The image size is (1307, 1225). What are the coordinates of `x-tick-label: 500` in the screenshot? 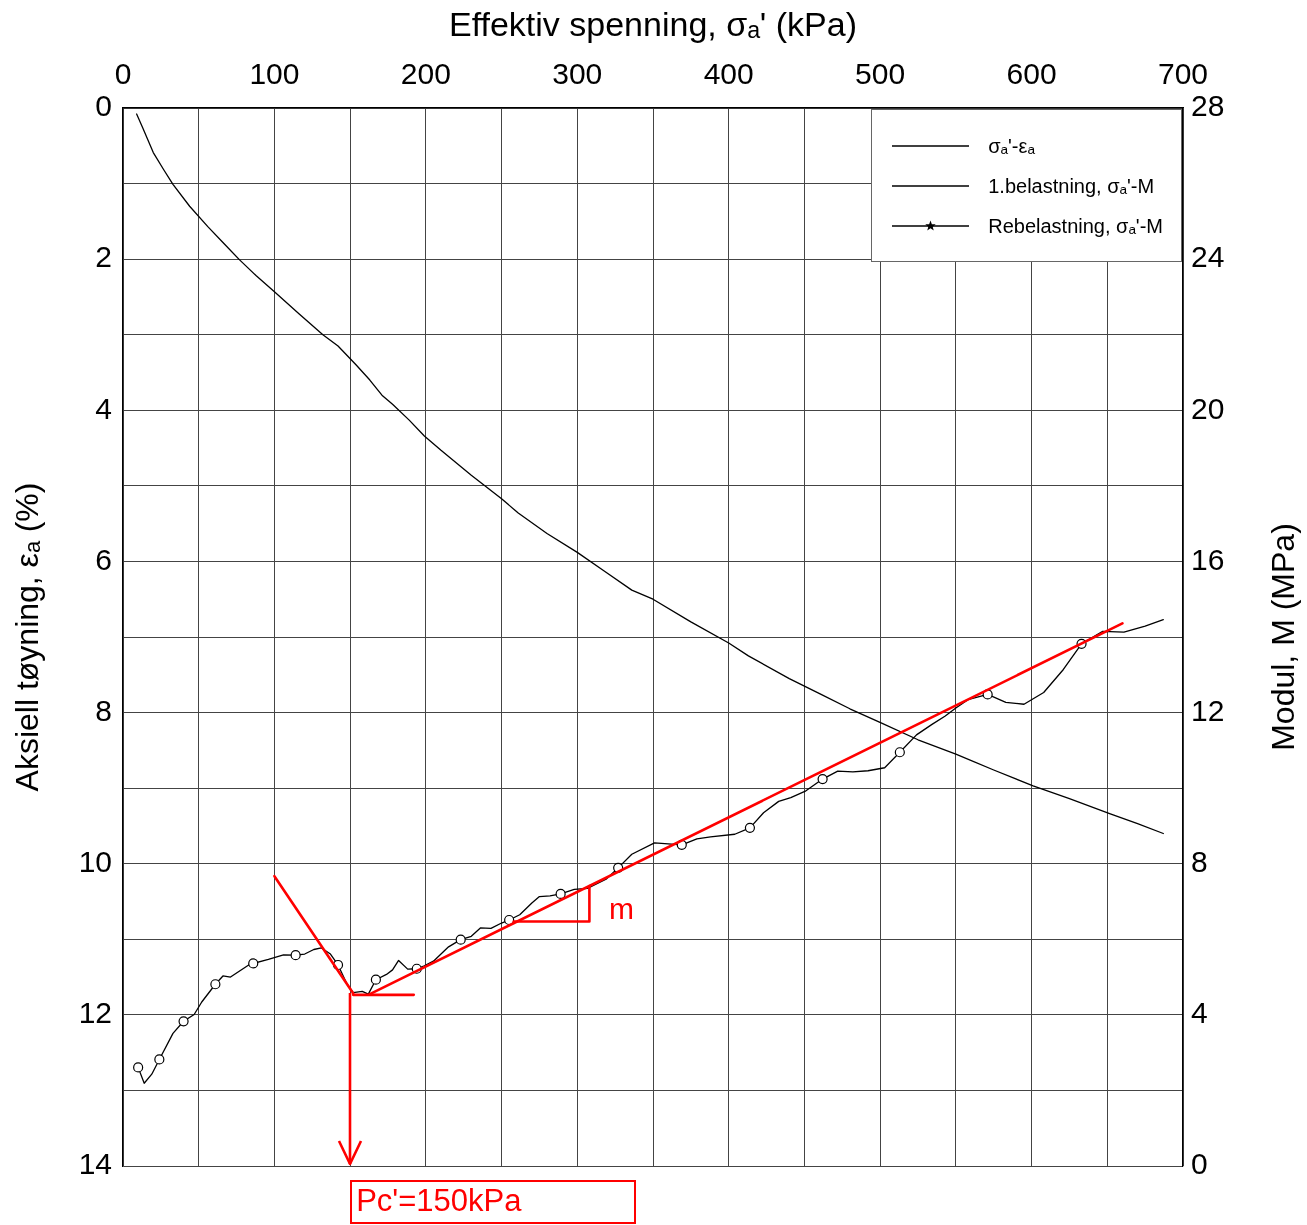 It's located at (880, 74).